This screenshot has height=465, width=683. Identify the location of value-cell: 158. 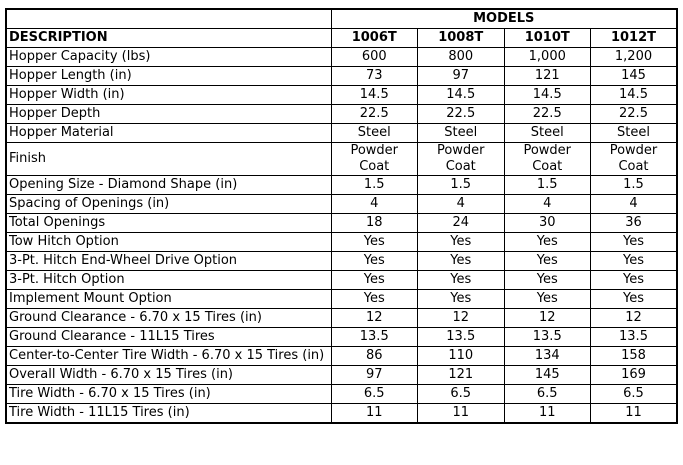
(634, 356).